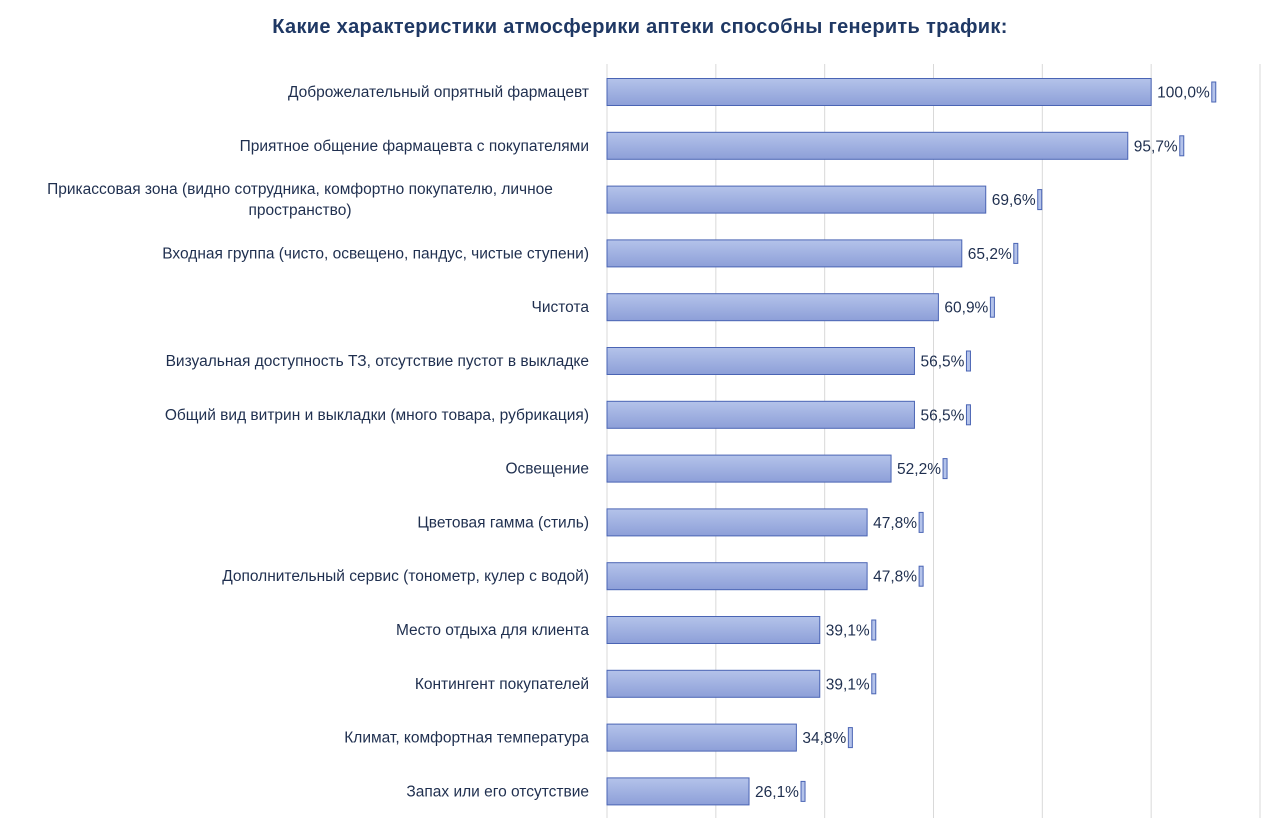 This screenshot has height=837, width=1280. Describe the element at coordinates (1156, 146) in the screenshot. I see `value-label-1: 95,7%` at that location.